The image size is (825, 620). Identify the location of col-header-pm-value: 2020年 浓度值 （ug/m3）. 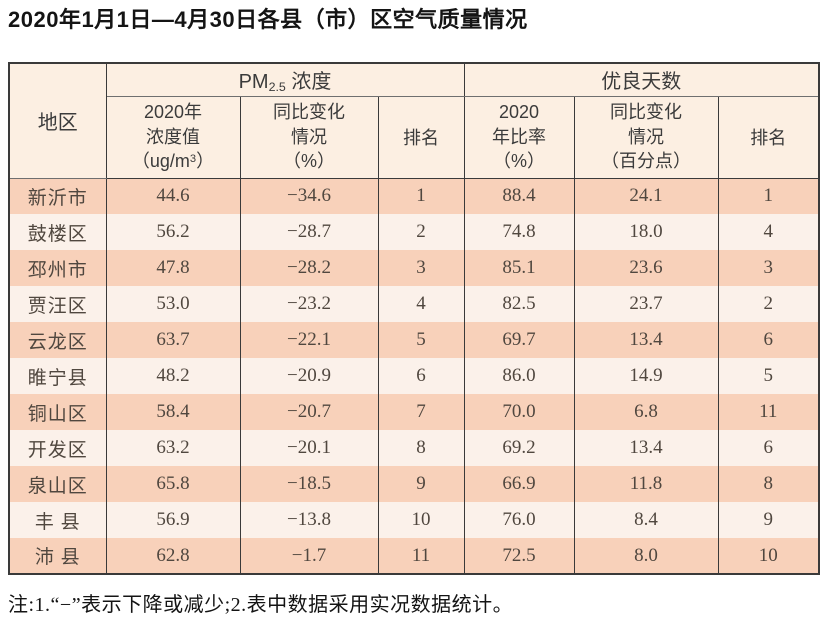
(173, 137).